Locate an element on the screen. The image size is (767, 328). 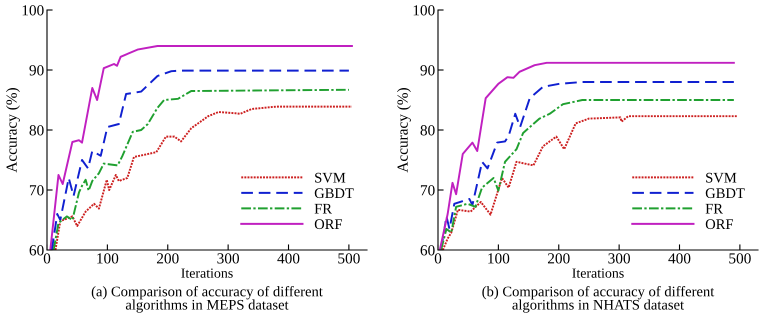
text: (a) Comparison of accuracy of different algorithms in MEPS dataset is located at coordinates (207, 299).